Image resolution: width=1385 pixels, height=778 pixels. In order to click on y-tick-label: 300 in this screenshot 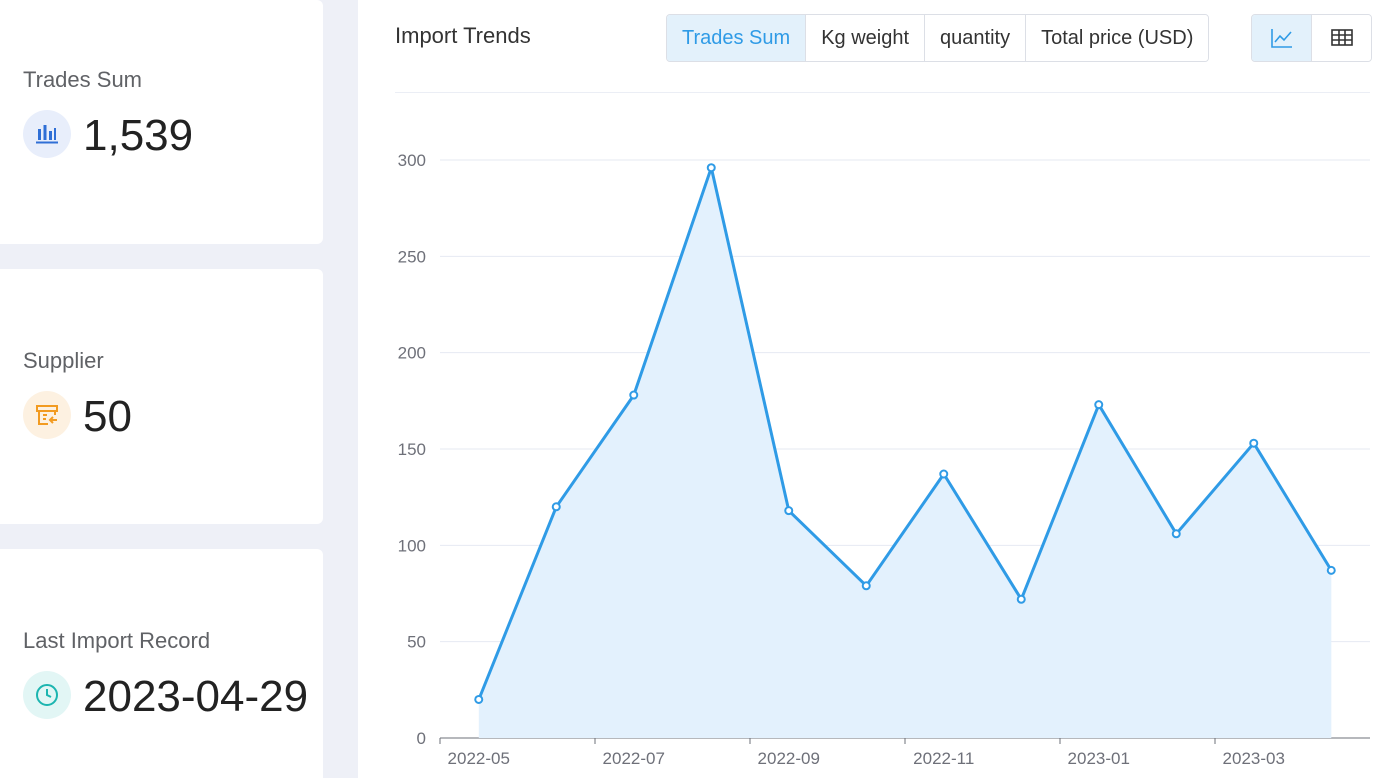, I will do `click(412, 160)`.